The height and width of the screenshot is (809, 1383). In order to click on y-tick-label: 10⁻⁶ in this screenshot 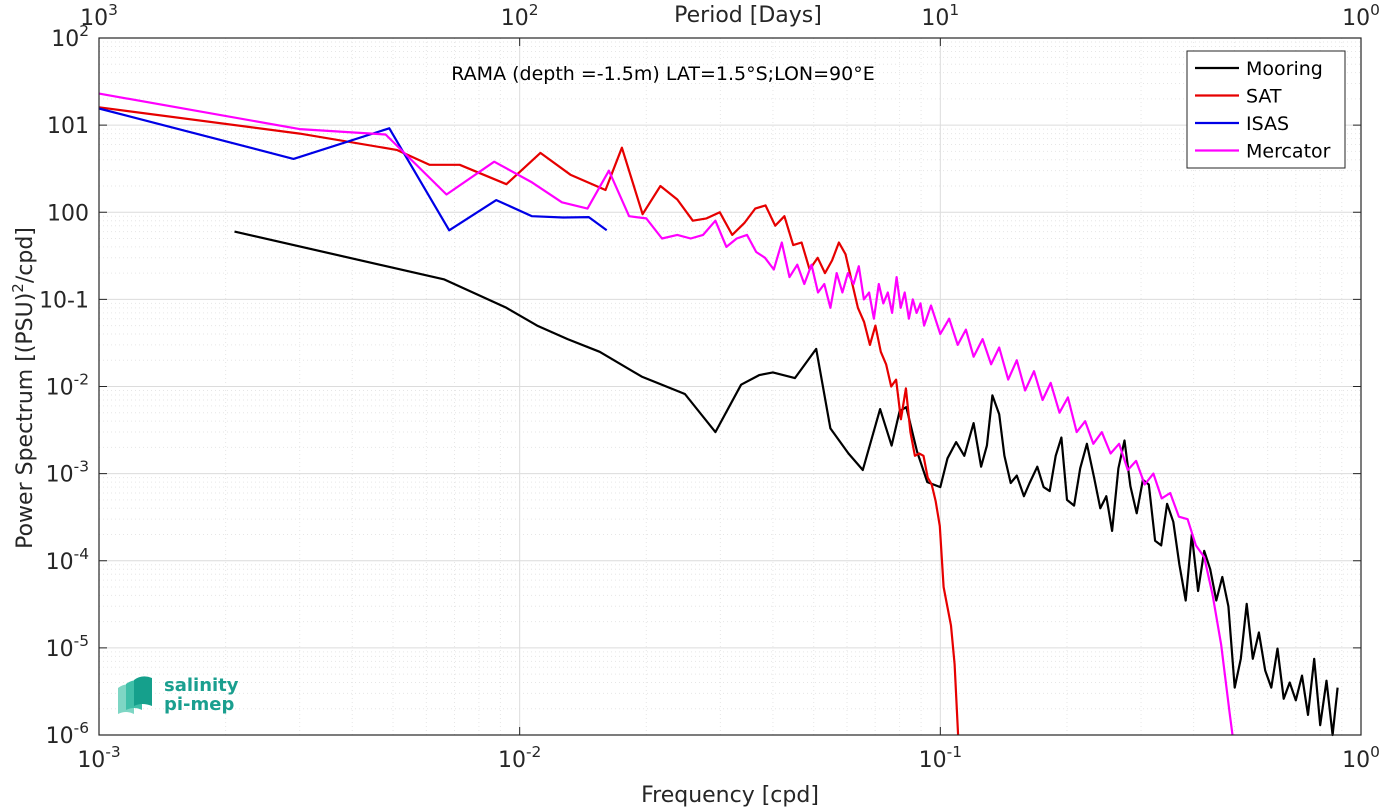, I will do `click(67, 734)`.